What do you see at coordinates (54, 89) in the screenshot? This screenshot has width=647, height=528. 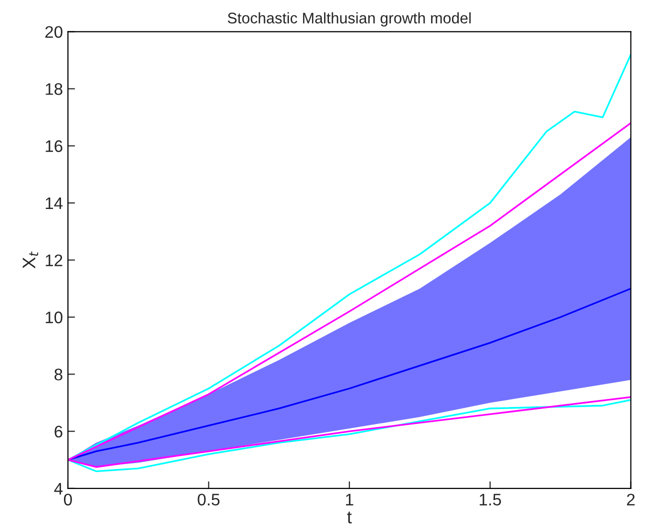 I see `y-tick-label: 18` at bounding box center [54, 89].